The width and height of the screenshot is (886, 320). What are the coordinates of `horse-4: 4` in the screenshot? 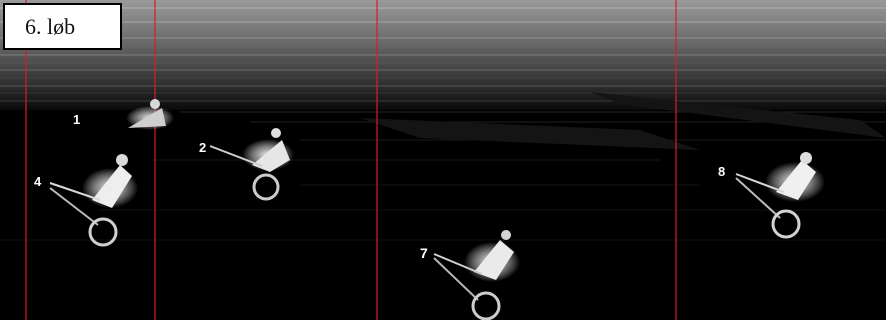 It's located at (86, 200).